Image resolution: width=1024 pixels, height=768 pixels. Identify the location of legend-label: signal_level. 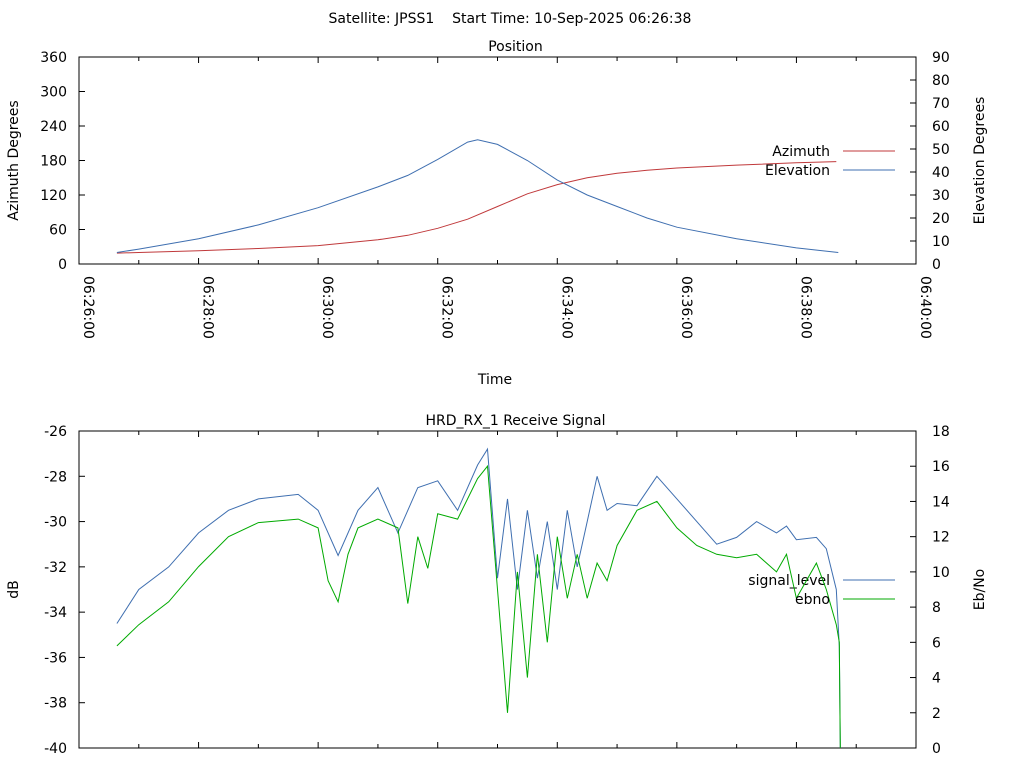
(789, 581).